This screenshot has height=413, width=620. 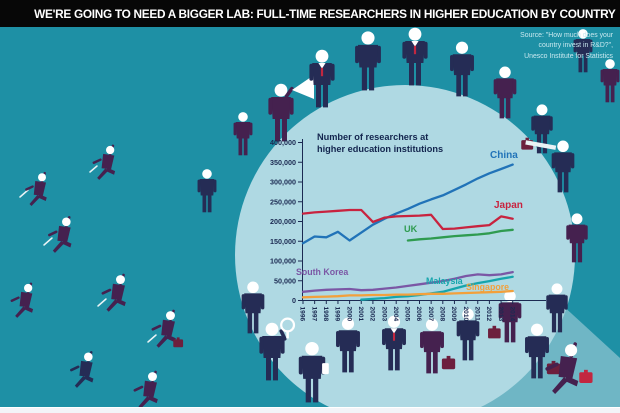 What do you see at coordinates (360, 314) in the screenshot?
I see `svg-text: 2001` at bounding box center [360, 314].